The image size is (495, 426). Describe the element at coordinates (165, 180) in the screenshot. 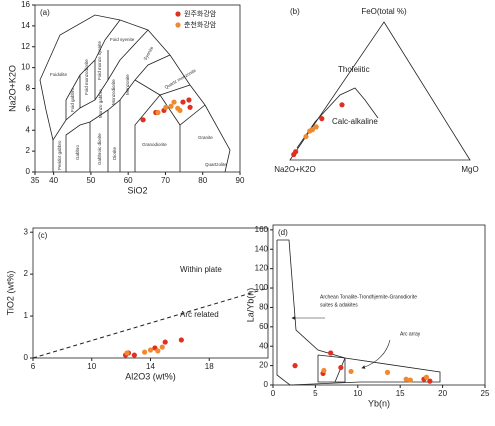

I see `x-tick-label: 70` at that location.